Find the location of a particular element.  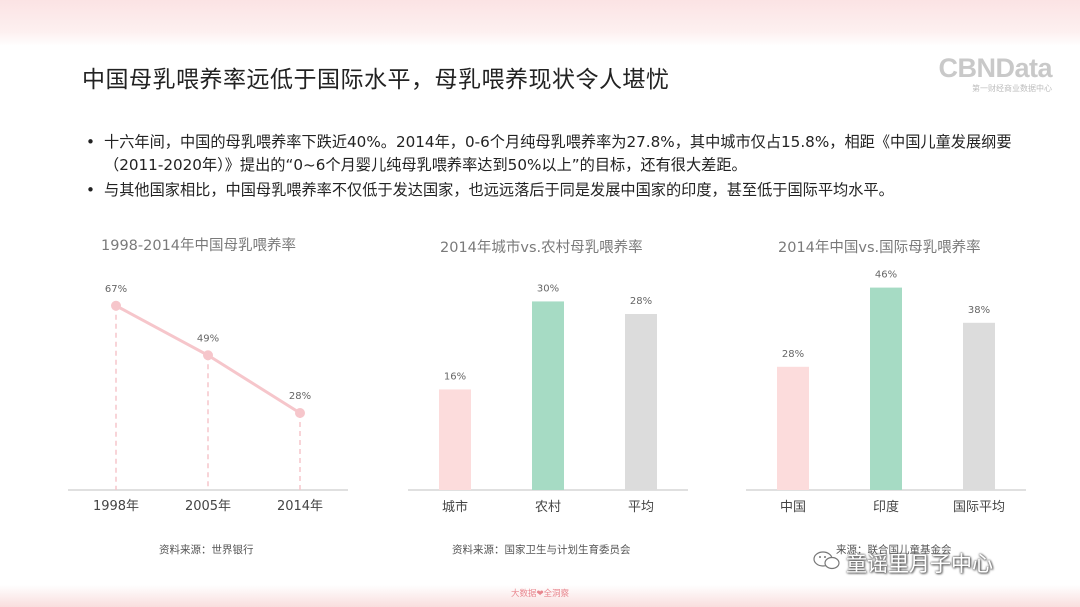

chart3-x-tick-label: 中国 is located at coordinates (793, 507).